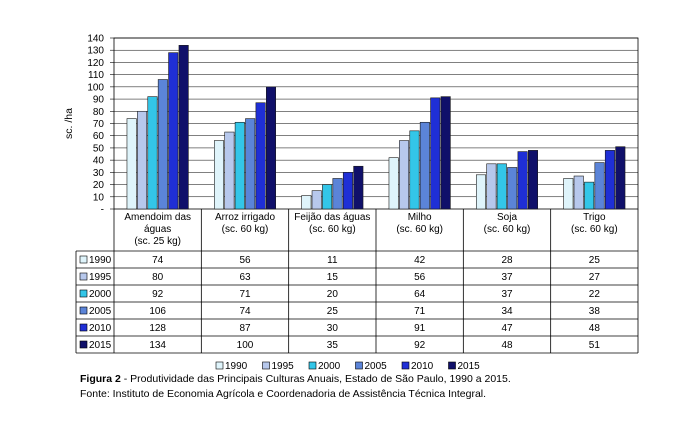  Describe the element at coordinates (99, 161) in the screenshot. I see `y-tick-label: 40` at that location.